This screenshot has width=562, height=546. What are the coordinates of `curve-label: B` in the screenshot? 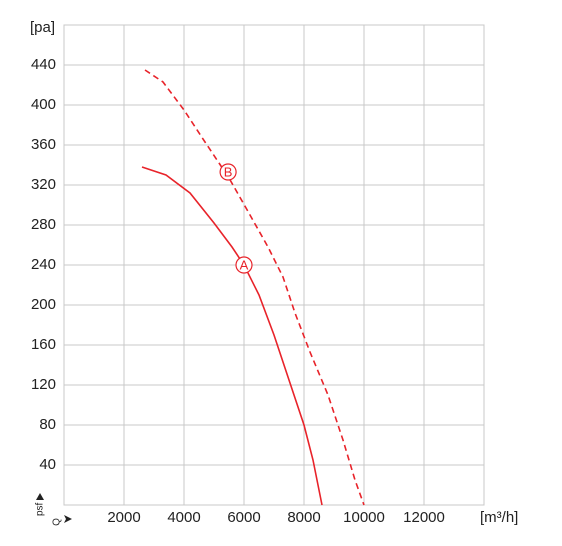 It's located at (228, 171).